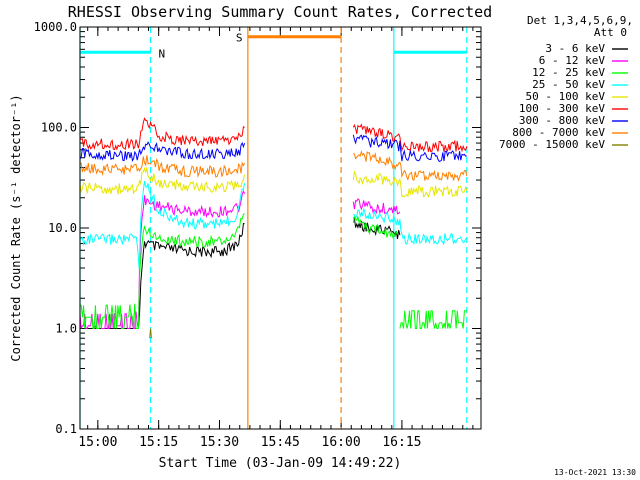 Image resolution: width=640 pixels, height=480 pixels. I want to click on y-tick-label: 0.1, so click(66, 429).